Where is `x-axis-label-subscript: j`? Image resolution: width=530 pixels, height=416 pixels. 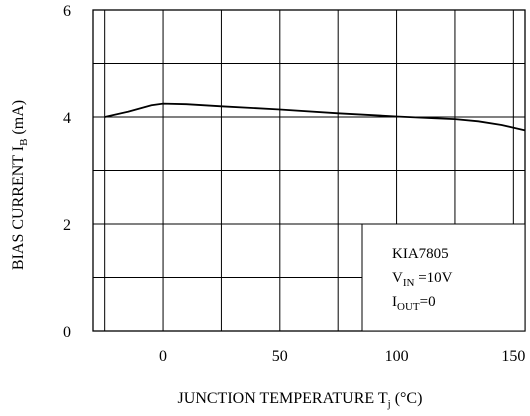 x-axis-label-subscript: j is located at coordinates (389, 404).